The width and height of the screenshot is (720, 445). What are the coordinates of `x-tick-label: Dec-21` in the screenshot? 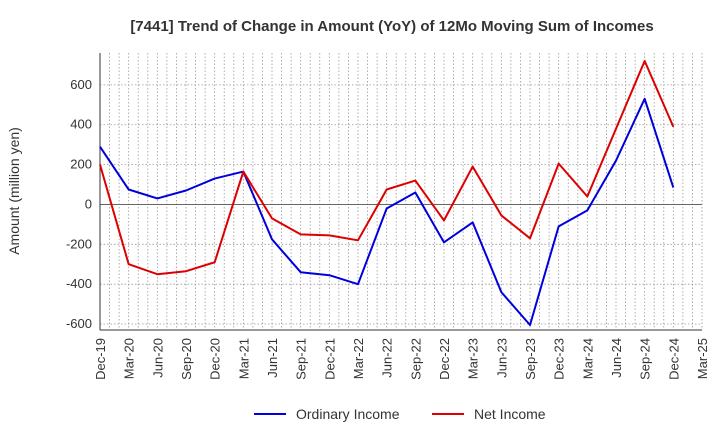 It's located at (329, 359).